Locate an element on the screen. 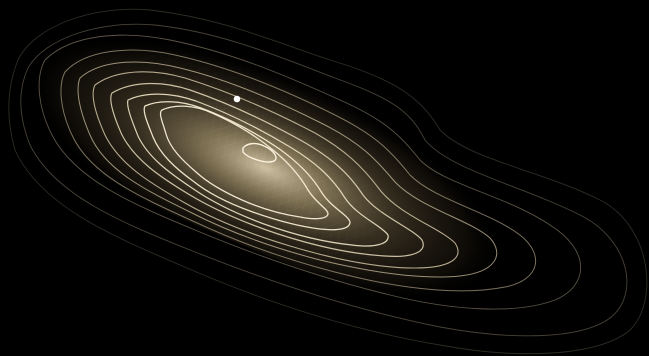 The image size is (649, 356). location-marker is located at coordinates (237, 99).